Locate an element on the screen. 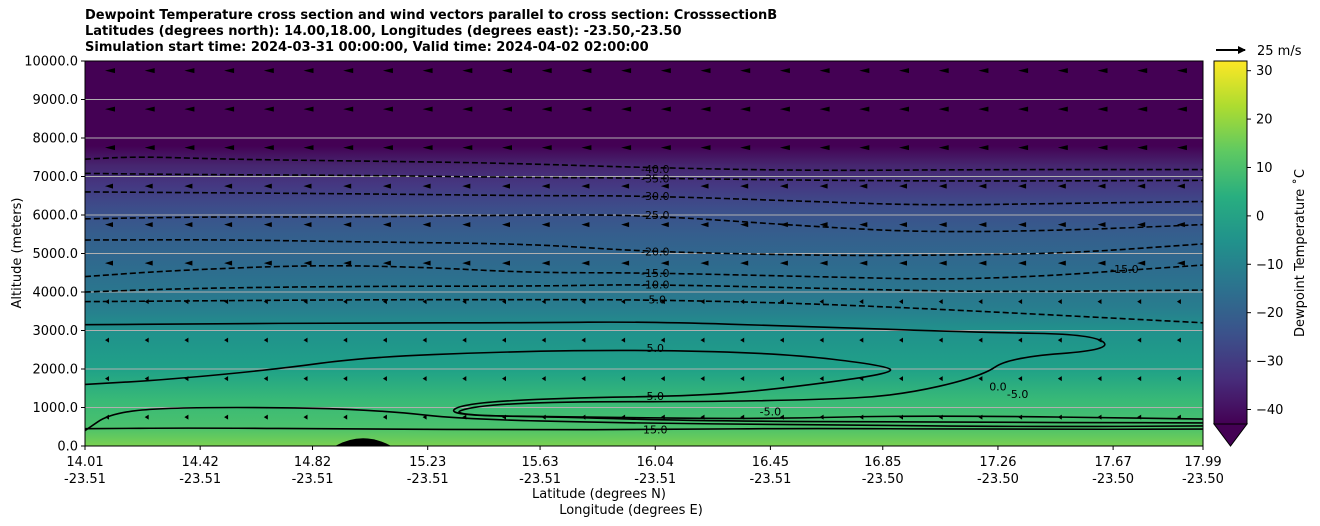 The height and width of the screenshot is (526, 1320). y-tick-label: 3000.0 is located at coordinates (56, 331).